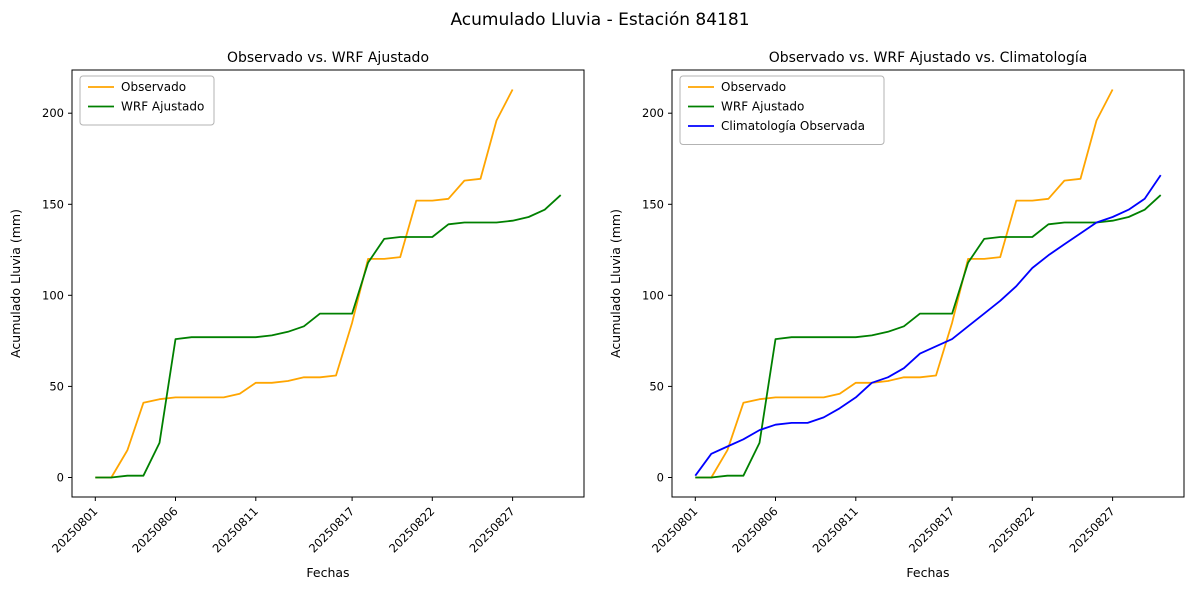  I want to click on figure-title: Acumulado Lluvia - Estación 84181, so click(600, 20).